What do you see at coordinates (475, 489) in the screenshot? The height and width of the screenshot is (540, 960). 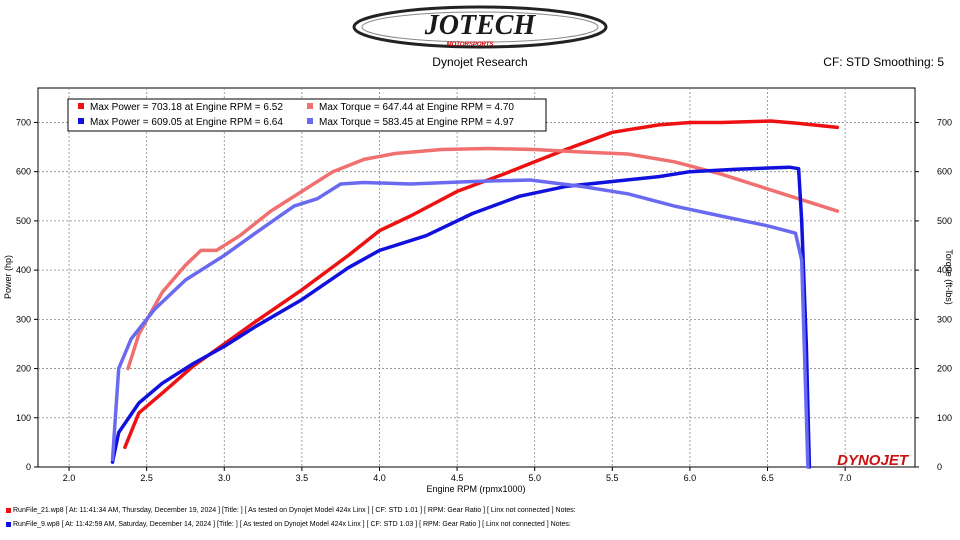 I see `x-axis-label: Engine RPM (rpmx1000)` at bounding box center [475, 489].